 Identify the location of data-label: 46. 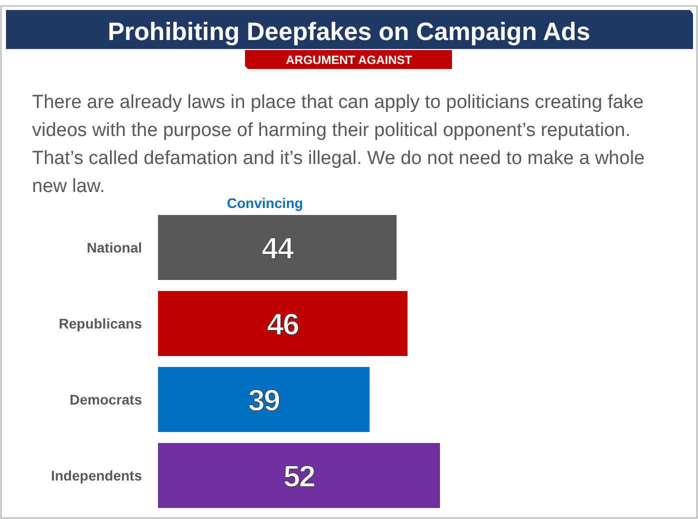
(283, 325).